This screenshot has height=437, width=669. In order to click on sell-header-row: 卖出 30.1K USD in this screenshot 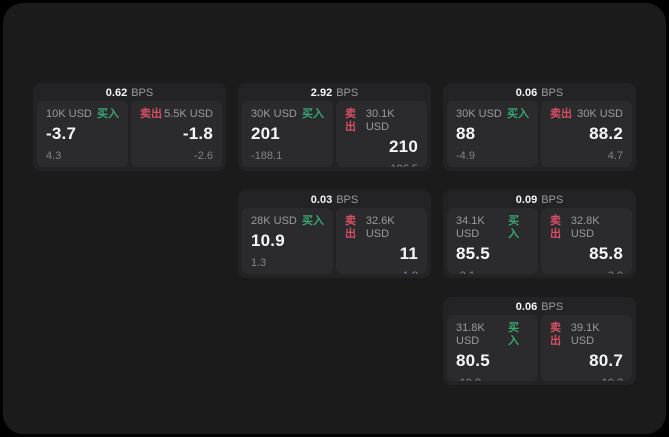, I will do `click(381, 121)`.